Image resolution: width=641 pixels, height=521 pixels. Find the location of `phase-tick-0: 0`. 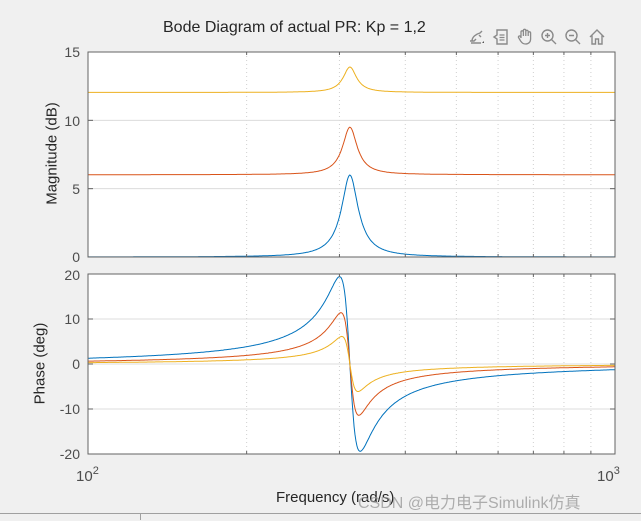

phase-tick-0: 0 is located at coordinates (76, 364).